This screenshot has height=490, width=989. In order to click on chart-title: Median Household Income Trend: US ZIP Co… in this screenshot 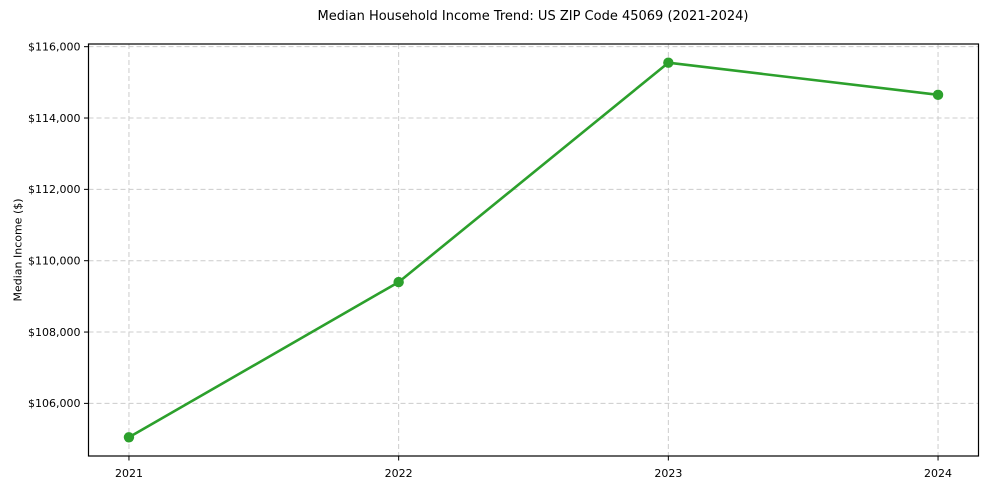, I will do `click(533, 16)`.